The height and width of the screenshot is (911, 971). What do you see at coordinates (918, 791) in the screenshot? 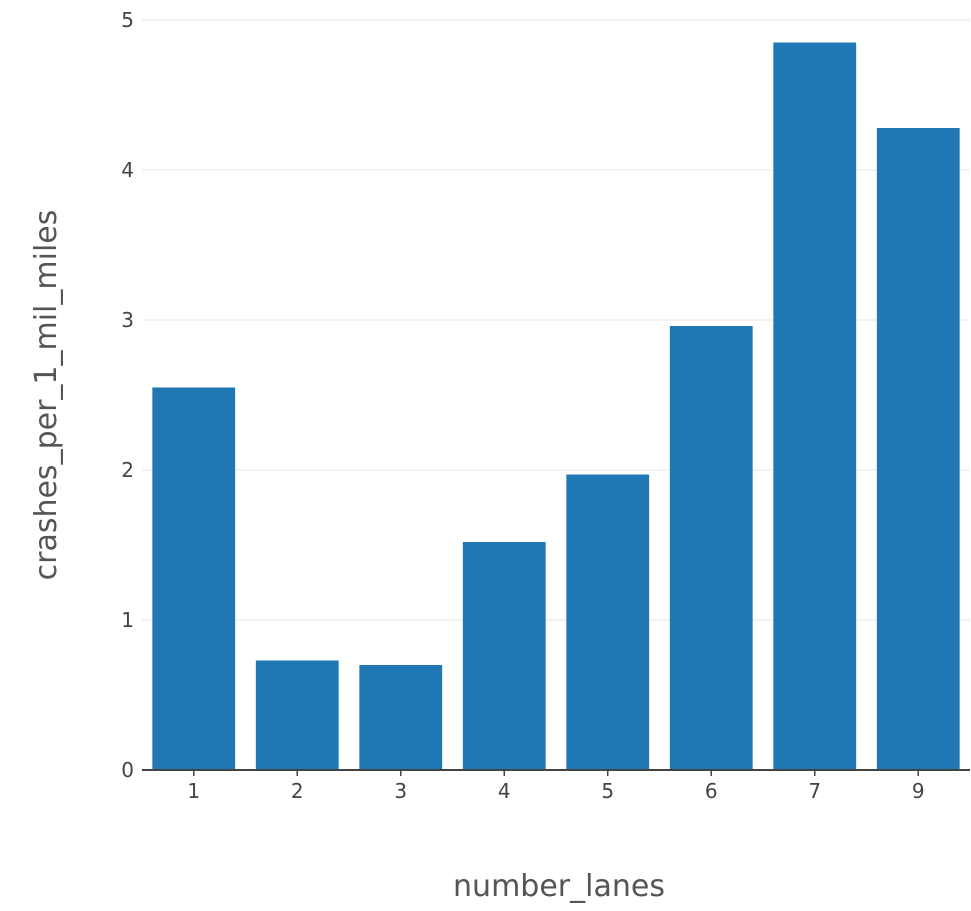
I see `x-tick-label: 9` at bounding box center [918, 791].